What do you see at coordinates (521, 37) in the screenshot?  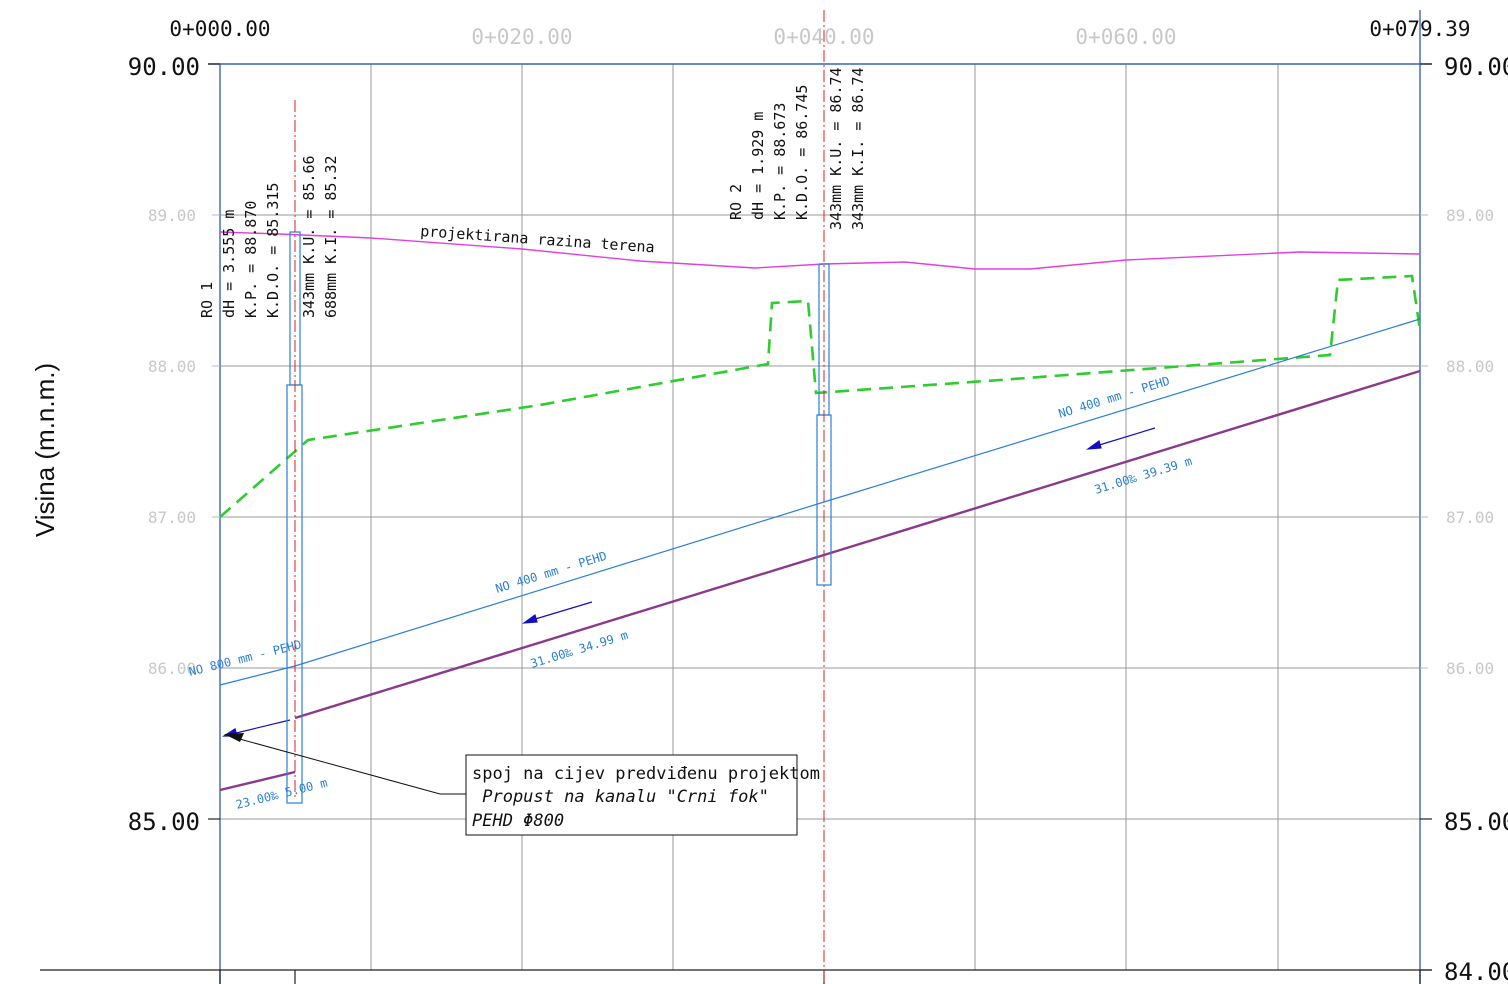 I see `chainage-20: 0+020.00` at bounding box center [521, 37].